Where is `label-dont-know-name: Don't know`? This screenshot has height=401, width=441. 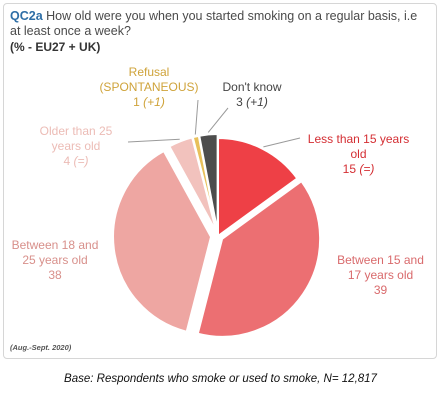
label-dont-know-name: Don't know is located at coordinates (252, 87).